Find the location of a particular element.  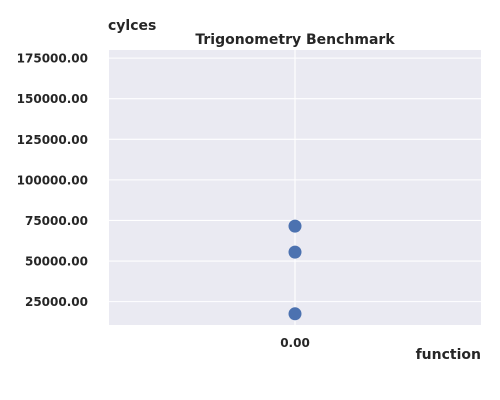

x-axis-title: function is located at coordinates (448, 355).